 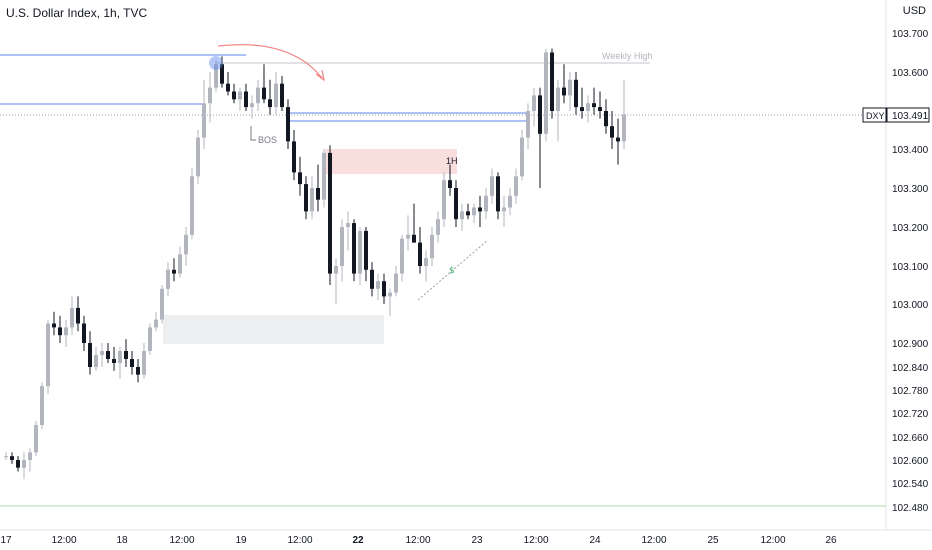 What do you see at coordinates (267, 140) in the screenshot?
I see `bos-label: BOS` at bounding box center [267, 140].